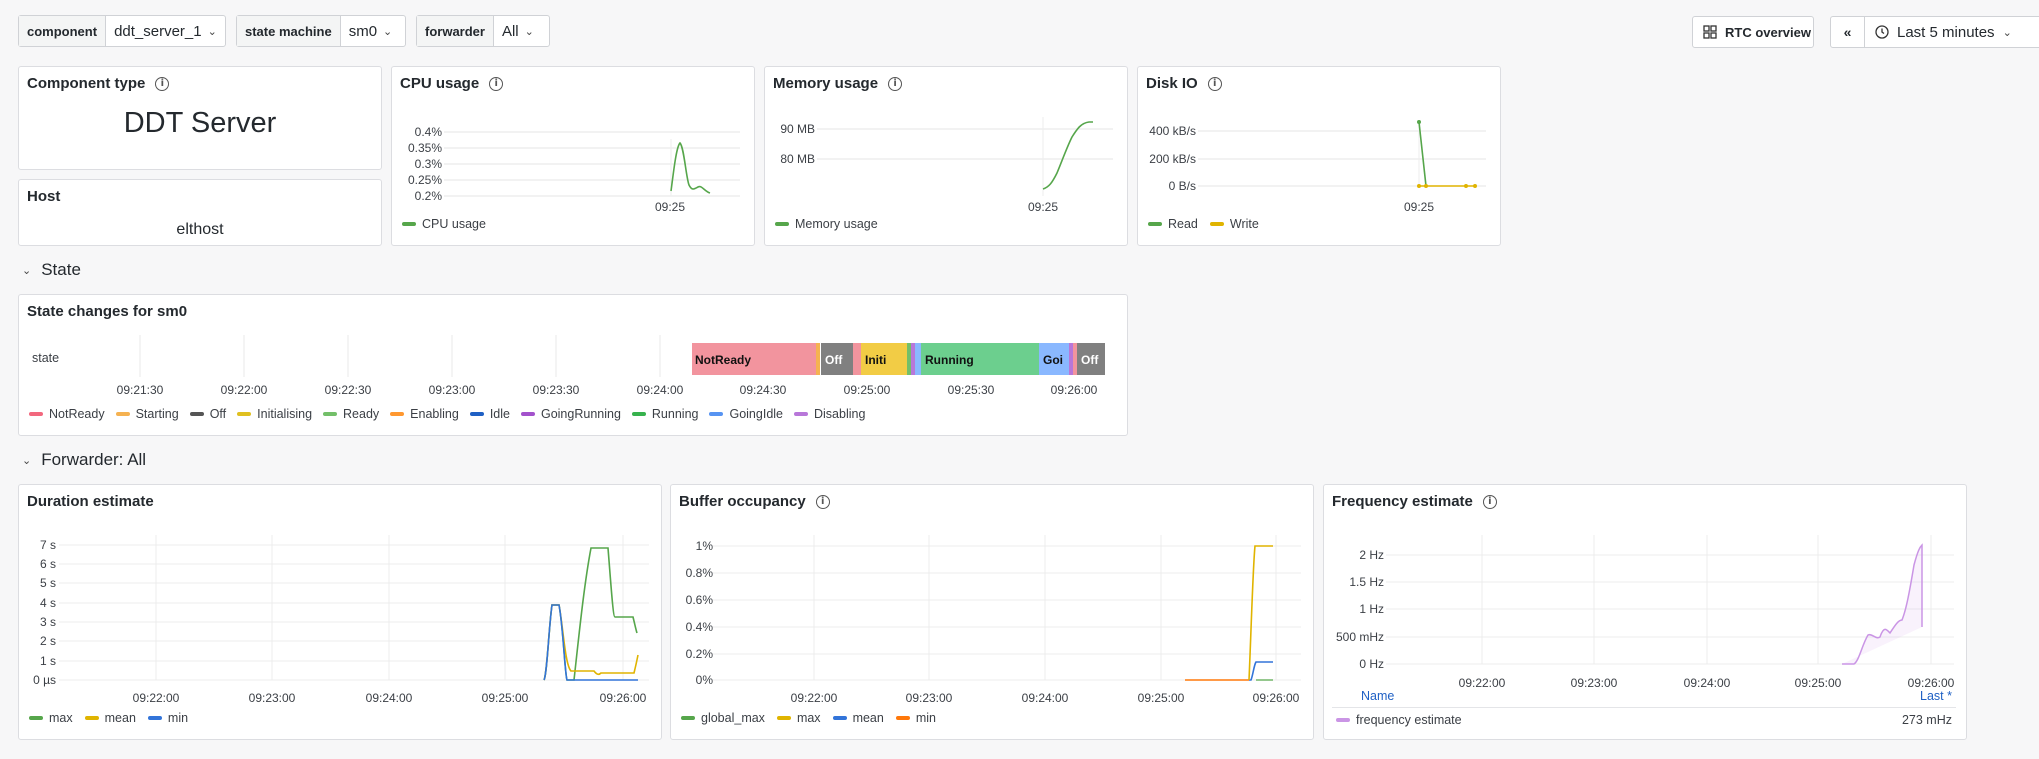  Describe the element at coordinates (48, 603) in the screenshot. I see `y-tick: 4 s` at that location.